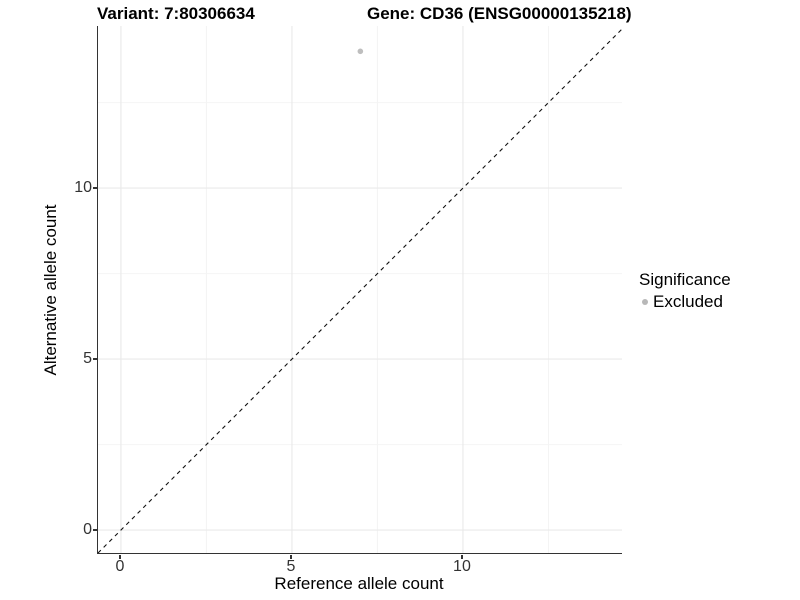 Image resolution: width=800 pixels, height=600 pixels. I want to click on y-tick-label: 10, so click(83, 188).